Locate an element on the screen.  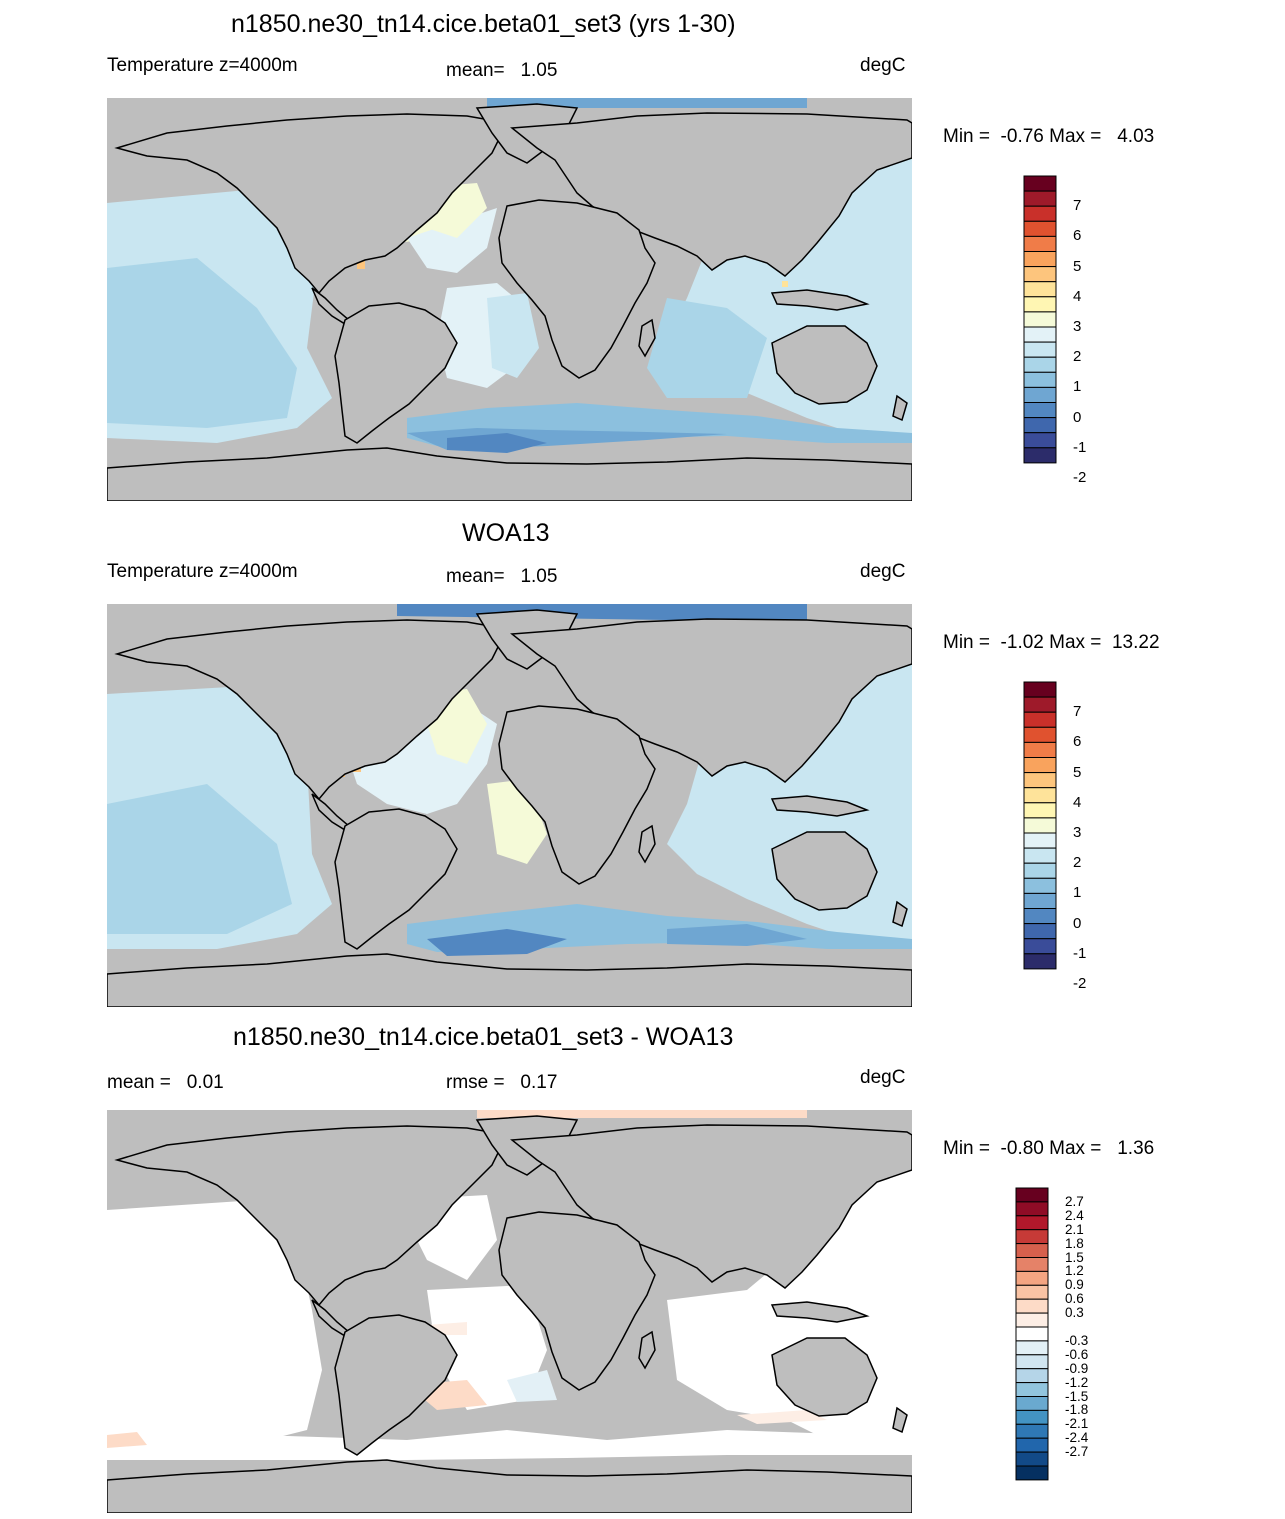
panel2-minmax: Min = -1.02 Max = 13.22 is located at coordinates (1051, 642).